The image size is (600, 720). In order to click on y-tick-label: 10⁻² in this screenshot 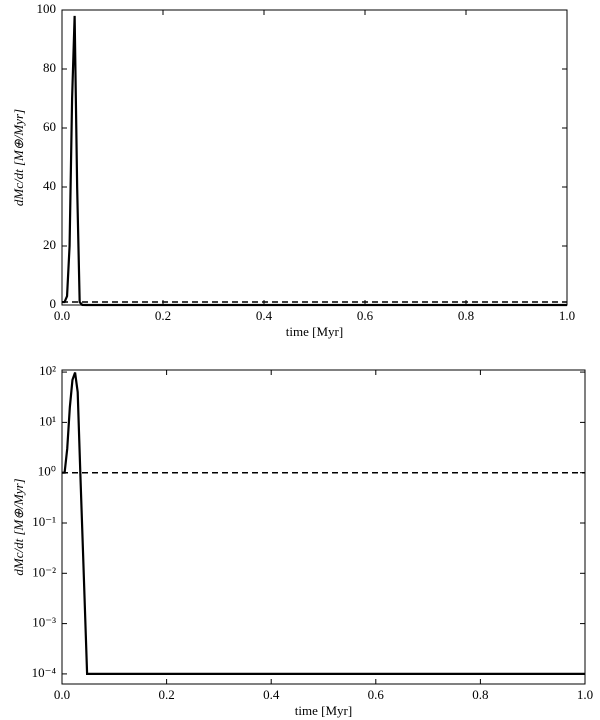, I will do `click(44, 571)`.